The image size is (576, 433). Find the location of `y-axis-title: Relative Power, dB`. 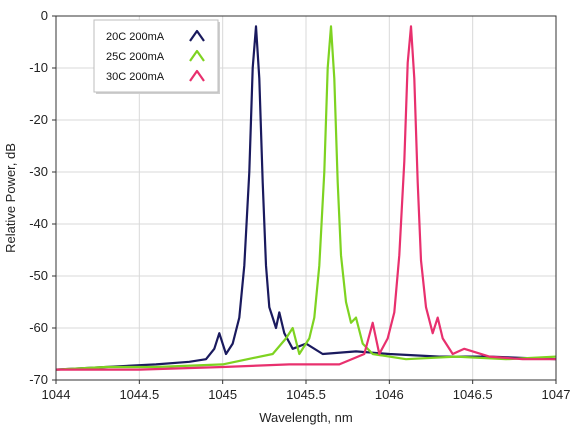

y-axis-title: Relative Power, dB is located at coordinates (10, 198).